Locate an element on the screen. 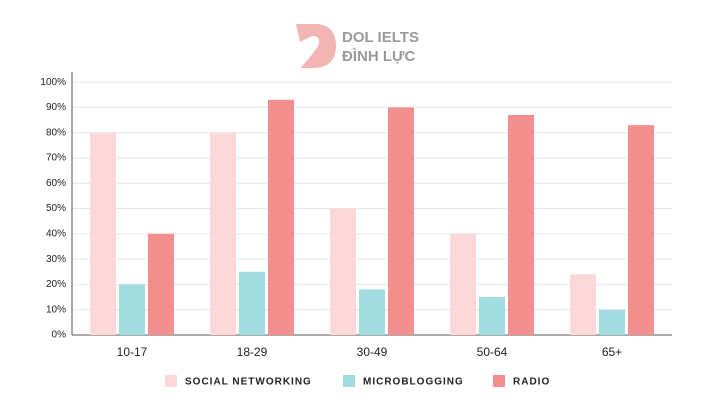 Image resolution: width=712 pixels, height=401 pixels. y-tick-label: 80% is located at coordinates (56, 132).